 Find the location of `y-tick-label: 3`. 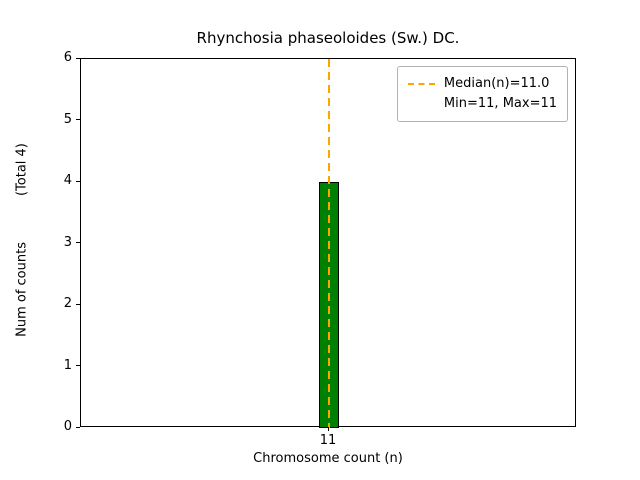

y-tick-label: 3 is located at coordinates (67, 242).